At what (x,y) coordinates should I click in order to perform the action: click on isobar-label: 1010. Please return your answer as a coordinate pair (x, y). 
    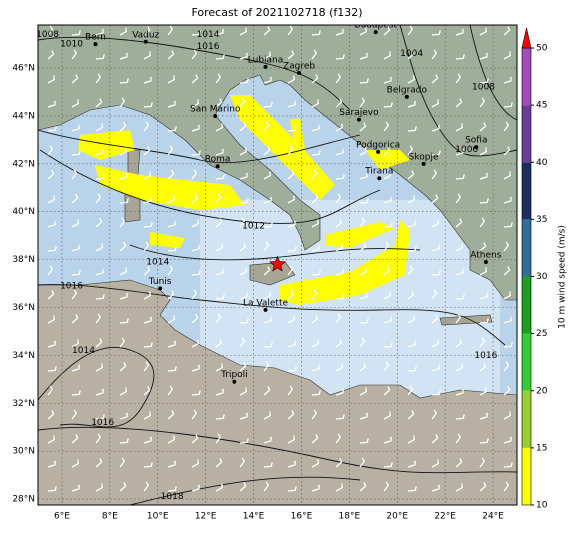
    Looking at the image, I should click on (71, 45).